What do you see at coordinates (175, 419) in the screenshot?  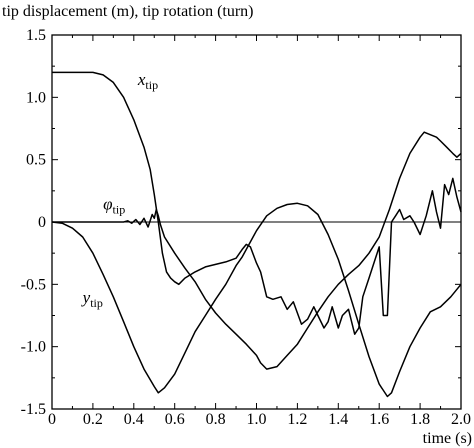 I see `x-tick-label: 0.6` at bounding box center [175, 419].